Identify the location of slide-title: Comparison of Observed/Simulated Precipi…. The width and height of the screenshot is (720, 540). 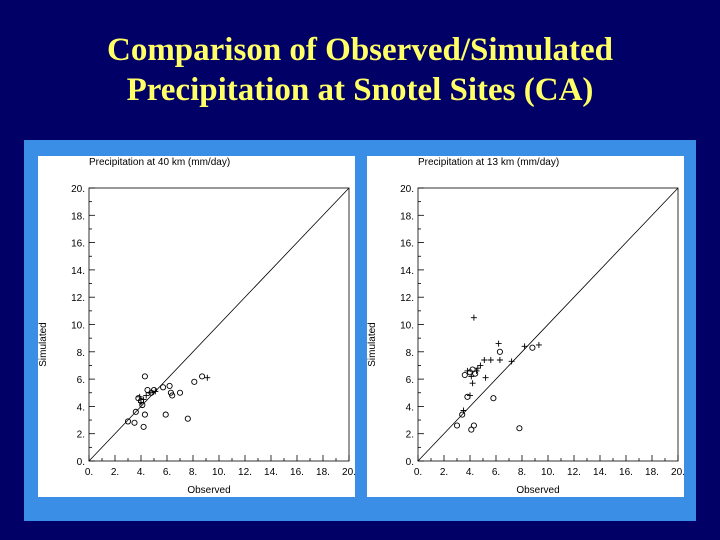
(360, 70).